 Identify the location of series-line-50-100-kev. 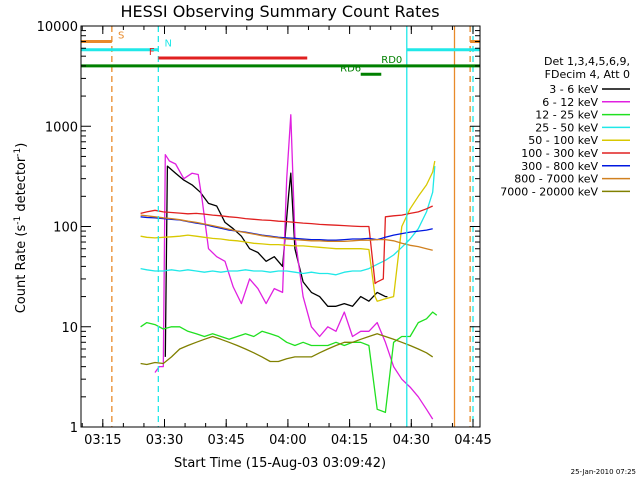
(288, 231).